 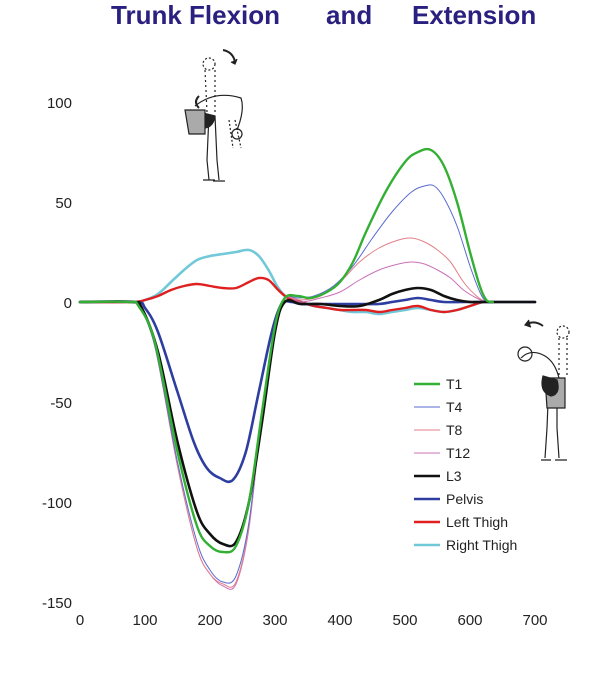 What do you see at coordinates (481, 545) in the screenshot?
I see `legend-label: Right Thigh` at bounding box center [481, 545].